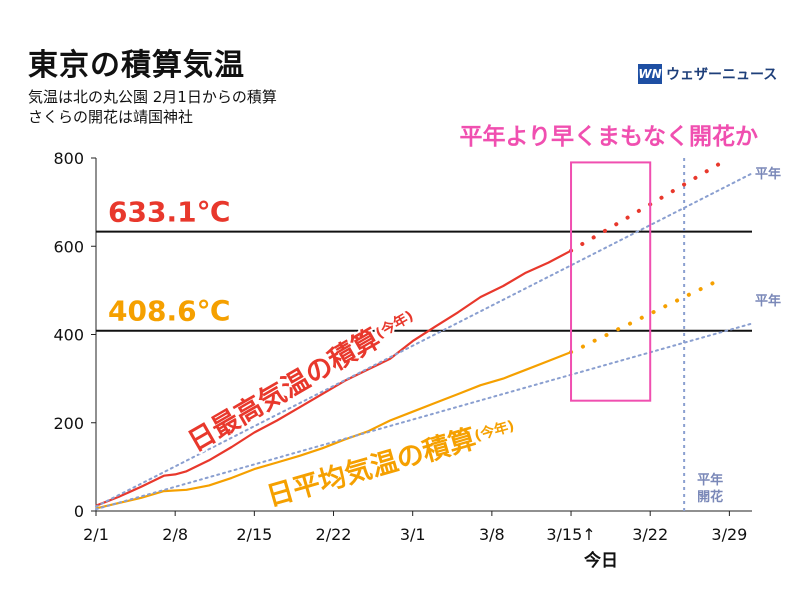 The width and height of the screenshot is (800, 600). I want to click on y-tick-label: 0, so click(79, 511).